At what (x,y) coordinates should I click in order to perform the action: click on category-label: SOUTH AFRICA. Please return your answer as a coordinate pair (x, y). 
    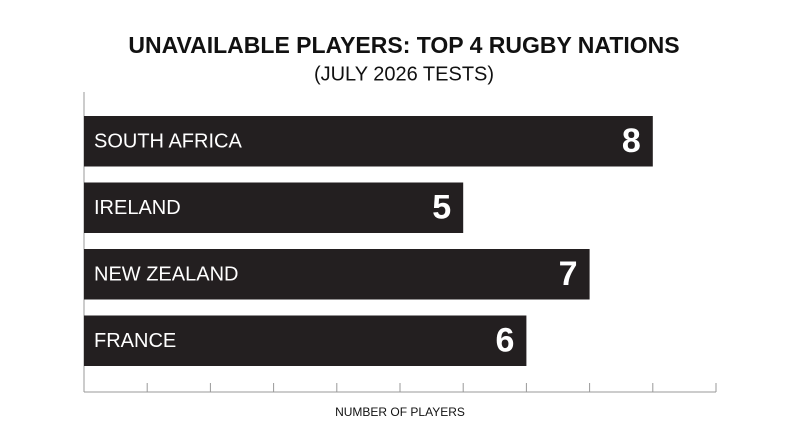
    Looking at the image, I should click on (168, 142).